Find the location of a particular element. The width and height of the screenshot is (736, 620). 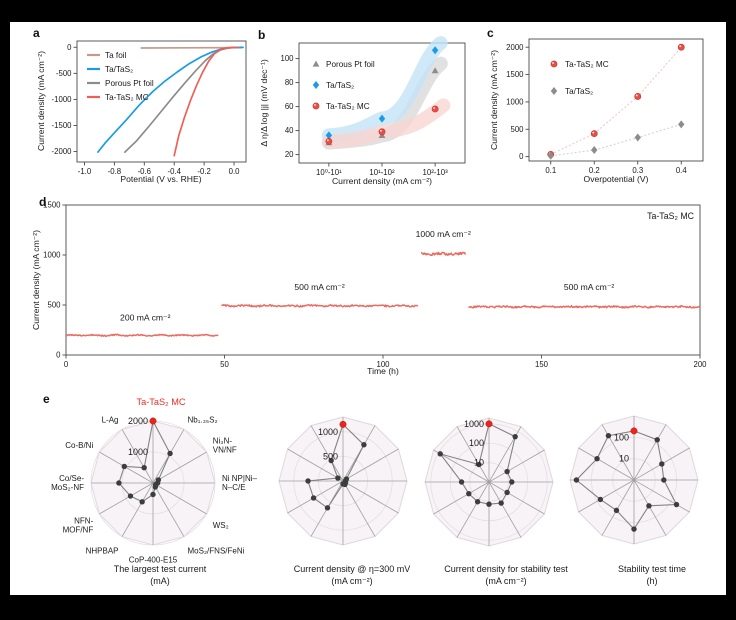

svg-text: Time (h) is located at coordinates (383, 371).